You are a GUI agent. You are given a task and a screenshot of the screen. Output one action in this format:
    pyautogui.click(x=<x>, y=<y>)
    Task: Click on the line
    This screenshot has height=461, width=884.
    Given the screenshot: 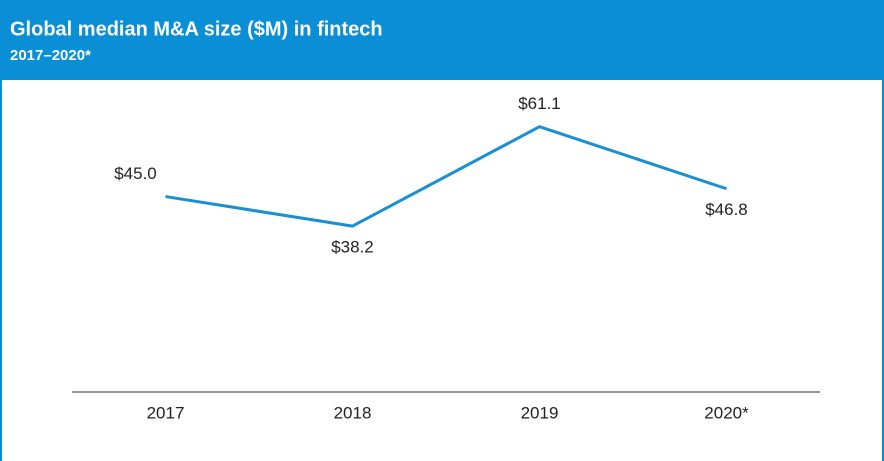 What is the action you would take?
    pyautogui.click(x=446, y=176)
    